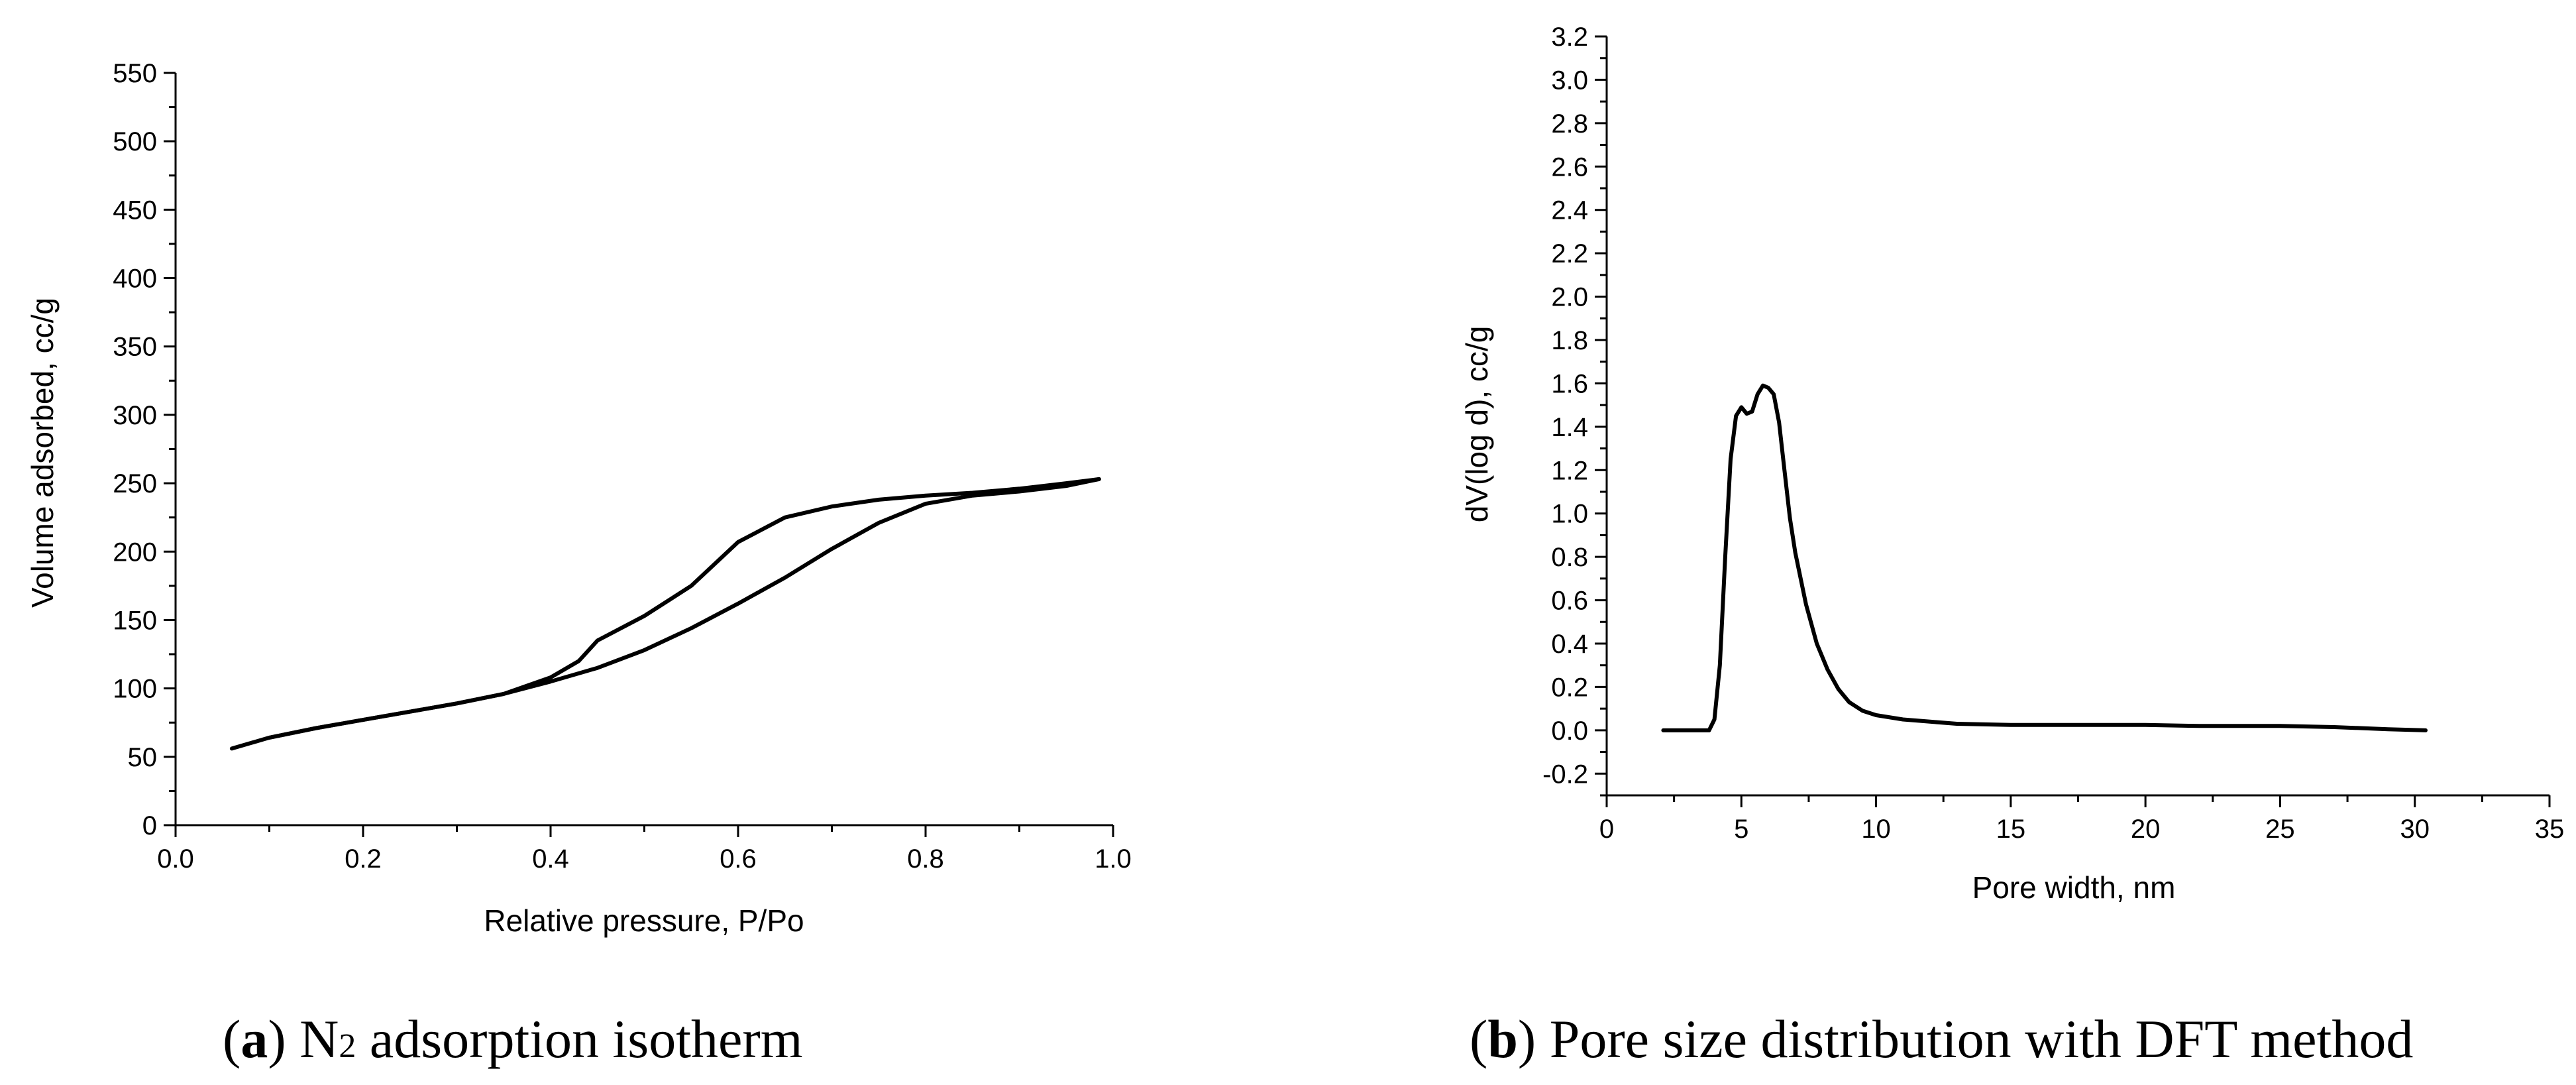  Describe the element at coordinates (1570, 253) in the screenshot. I see `chart-b-y-tick-label: 2.2` at that location.